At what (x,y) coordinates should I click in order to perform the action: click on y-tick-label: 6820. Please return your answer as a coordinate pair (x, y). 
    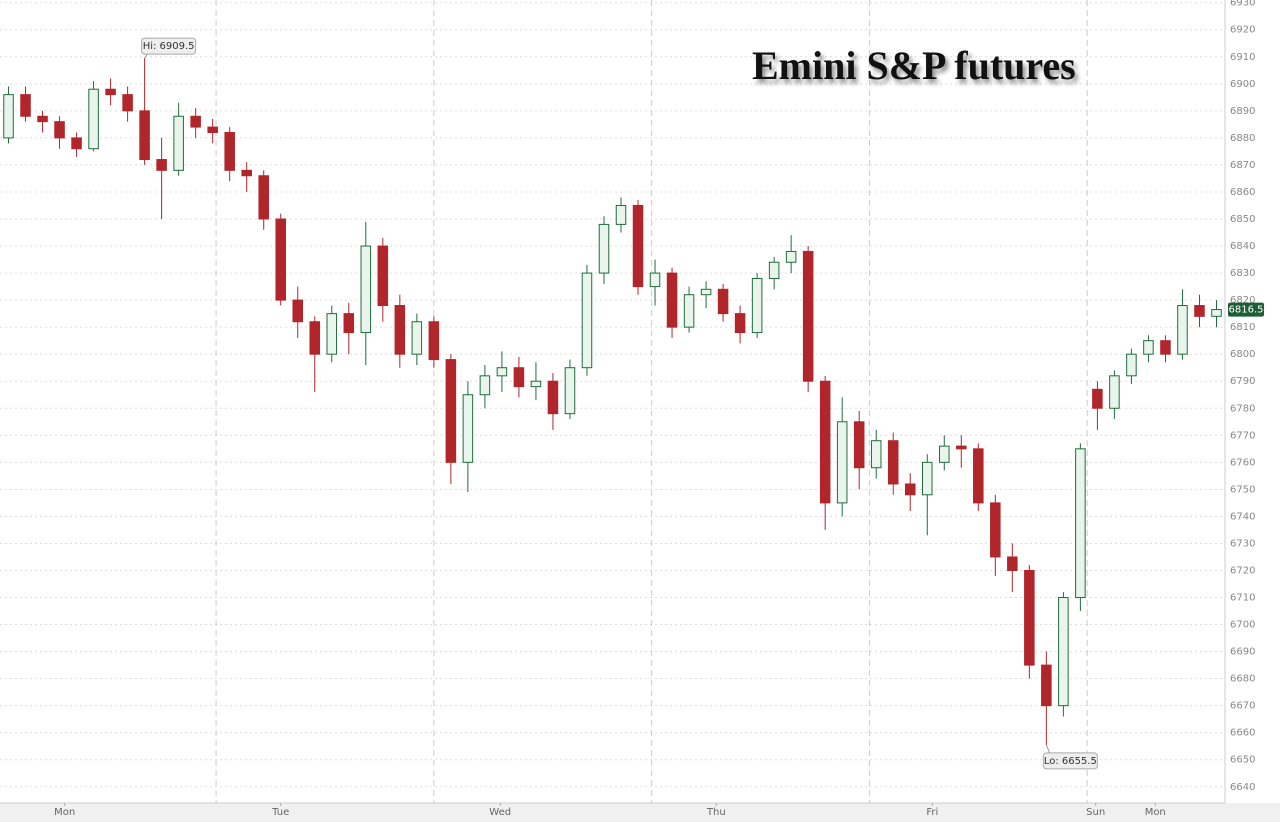
    Looking at the image, I should click on (1242, 300).